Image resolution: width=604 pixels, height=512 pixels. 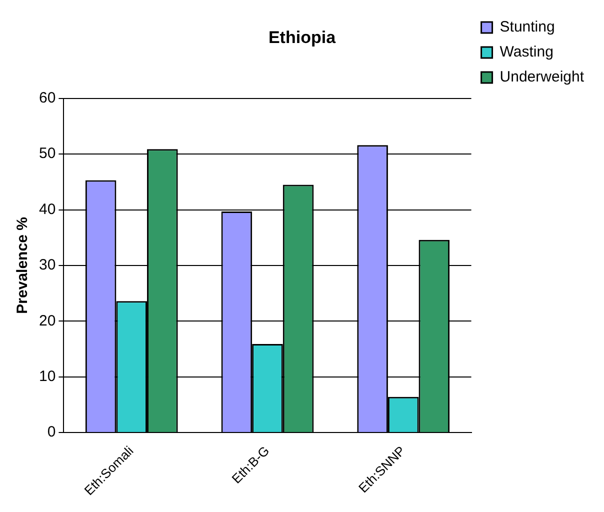 What do you see at coordinates (542, 77) in the screenshot?
I see `legend-label: Underweight` at bounding box center [542, 77].